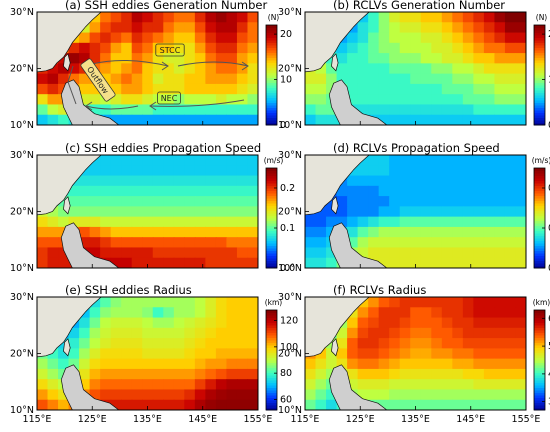  I want to click on x-tick-label: 115°E, so click(305, 419).